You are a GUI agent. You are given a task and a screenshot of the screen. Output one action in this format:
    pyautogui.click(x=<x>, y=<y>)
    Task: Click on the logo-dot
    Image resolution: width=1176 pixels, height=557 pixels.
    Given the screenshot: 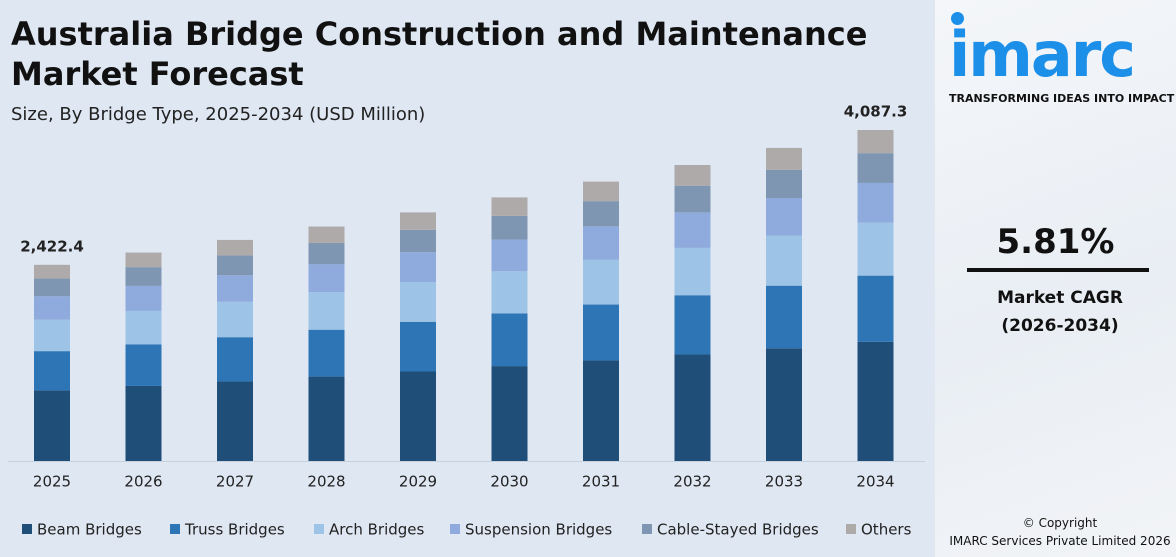 What is the action you would take?
    pyautogui.click(x=957, y=18)
    